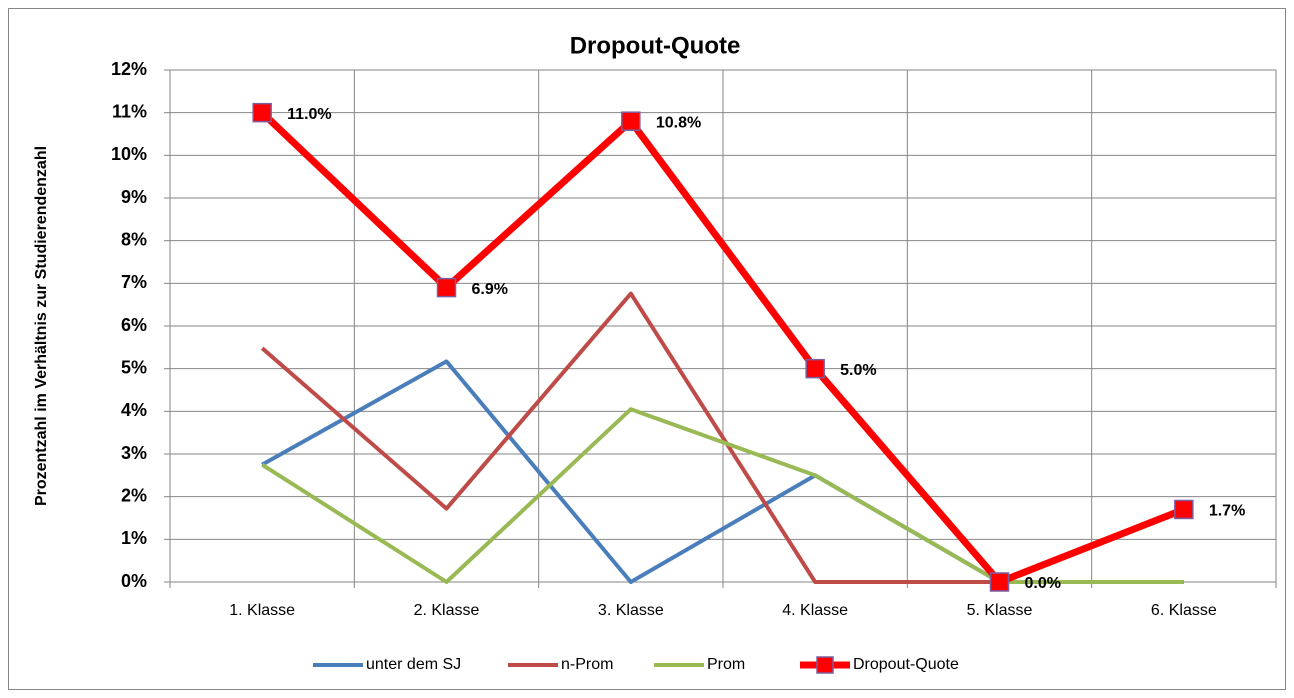 The height and width of the screenshot is (698, 1294). I want to click on y-tick-label: 12%, so click(129, 69).